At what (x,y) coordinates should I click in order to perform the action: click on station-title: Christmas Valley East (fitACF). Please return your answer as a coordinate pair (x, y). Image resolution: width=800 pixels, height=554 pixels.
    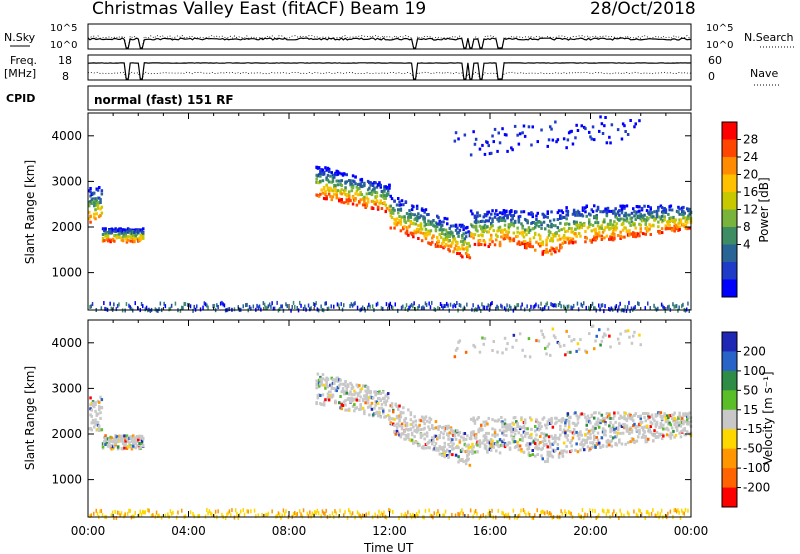
    Looking at the image, I should click on (218, 9).